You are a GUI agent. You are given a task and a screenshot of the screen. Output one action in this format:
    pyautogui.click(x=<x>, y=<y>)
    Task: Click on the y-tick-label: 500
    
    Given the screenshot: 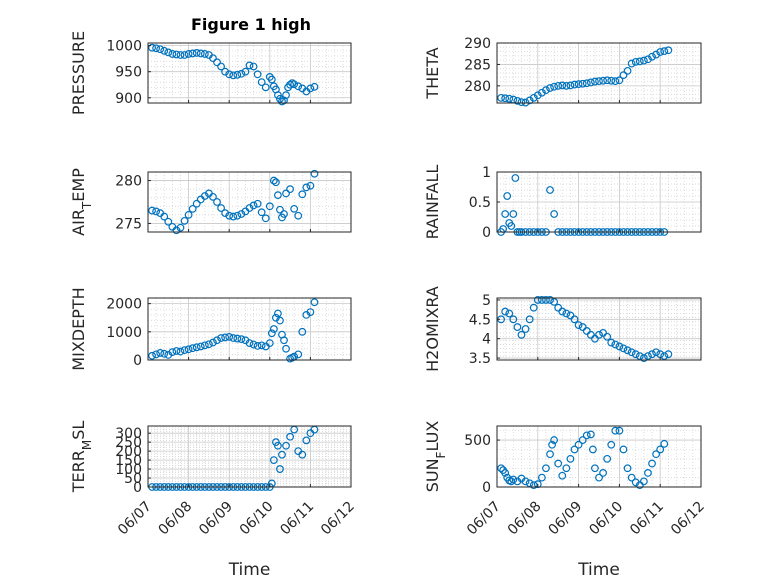 What is the action you would take?
    pyautogui.click(x=477, y=441)
    